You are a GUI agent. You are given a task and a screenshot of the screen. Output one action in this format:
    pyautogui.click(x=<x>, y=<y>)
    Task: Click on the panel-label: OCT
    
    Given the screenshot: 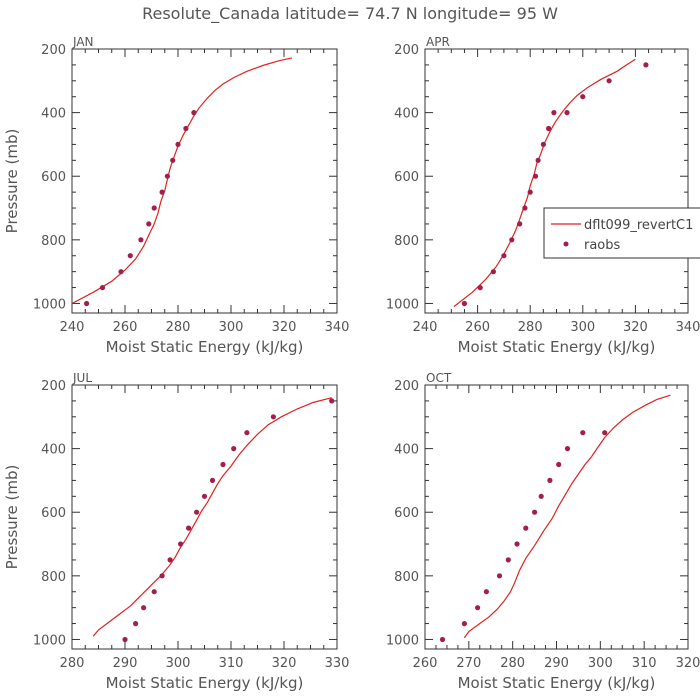 What is the action you would take?
    pyautogui.click(x=439, y=378)
    